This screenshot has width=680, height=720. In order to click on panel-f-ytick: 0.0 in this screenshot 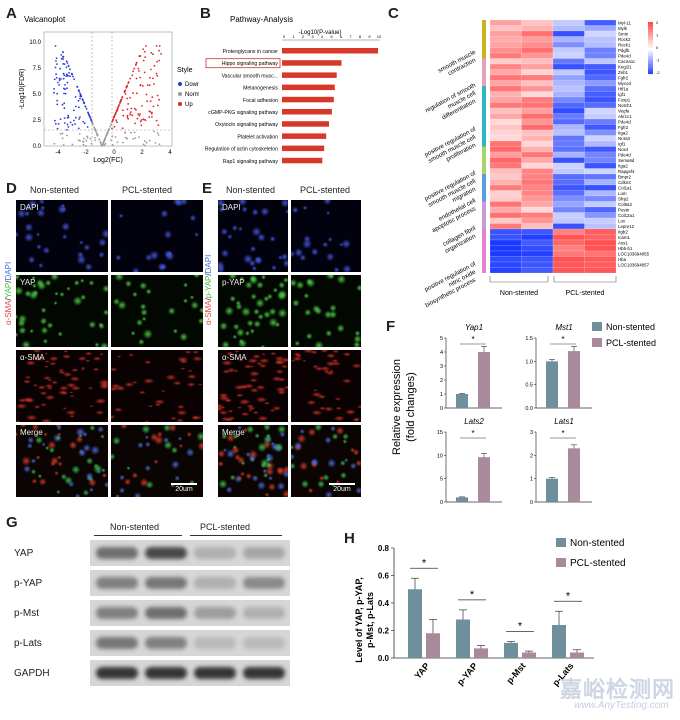, I will do `click(529, 409)`.